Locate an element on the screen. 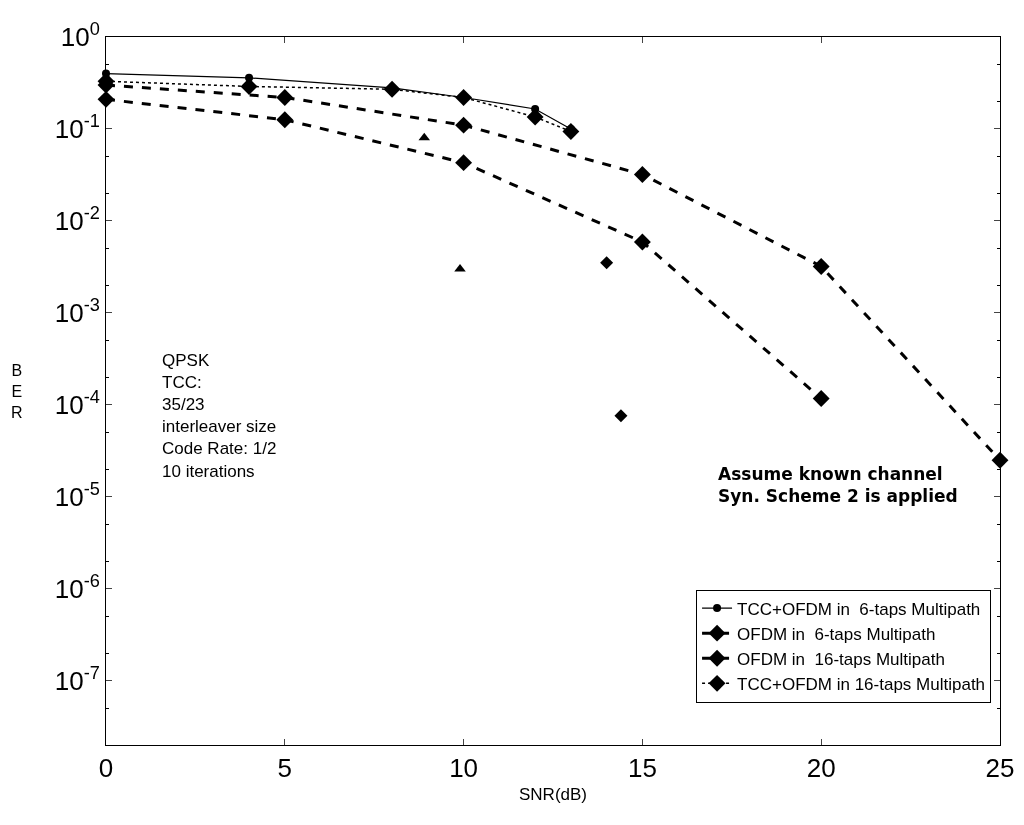  x-tick-label: 15 is located at coordinates (642, 768).